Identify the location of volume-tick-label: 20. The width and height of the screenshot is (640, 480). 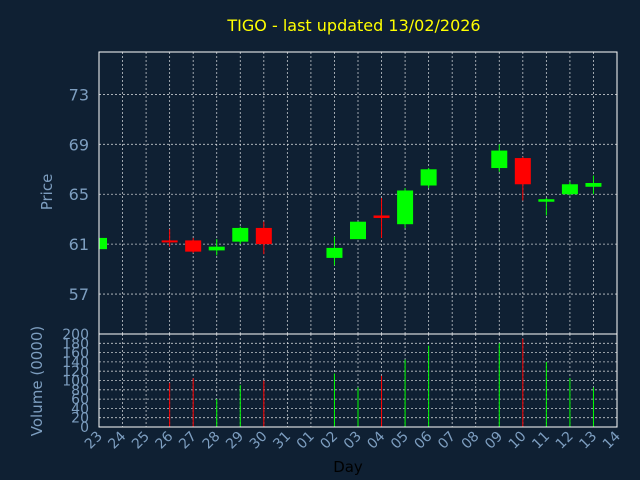
(80, 419).